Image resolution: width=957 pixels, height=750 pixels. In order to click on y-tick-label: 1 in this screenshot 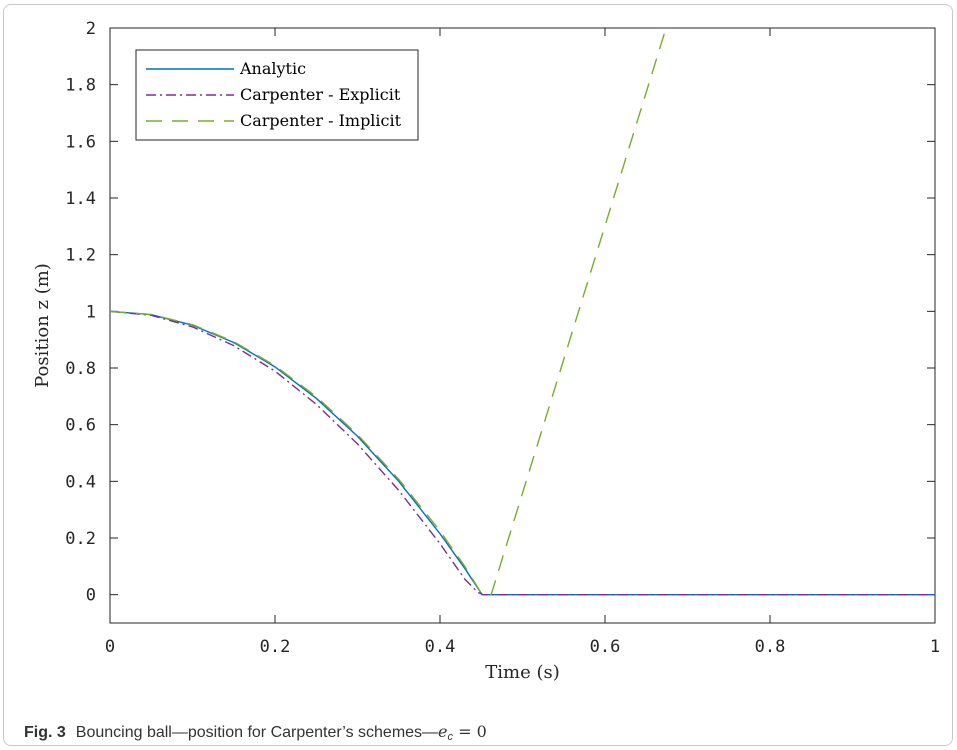, I will do `click(91, 312)`.